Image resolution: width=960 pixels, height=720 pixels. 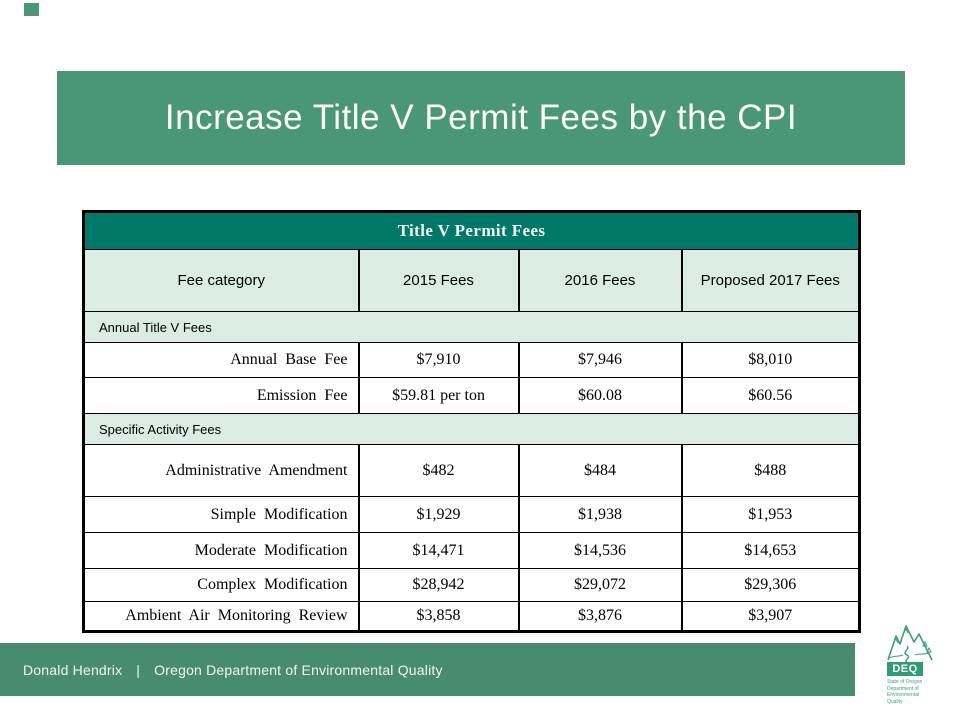 I want to click on table-row-administrative-amendment: Administrative Amendment $482 $484 $488, so click(x=471, y=470).